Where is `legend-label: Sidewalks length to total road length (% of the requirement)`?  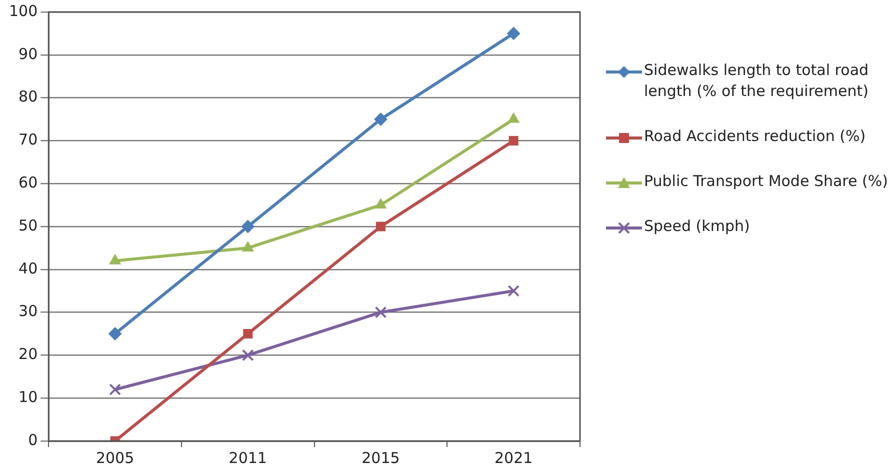
legend-label: Sidewalks length to total road length (% of the requirement) is located at coordinates (757, 81).